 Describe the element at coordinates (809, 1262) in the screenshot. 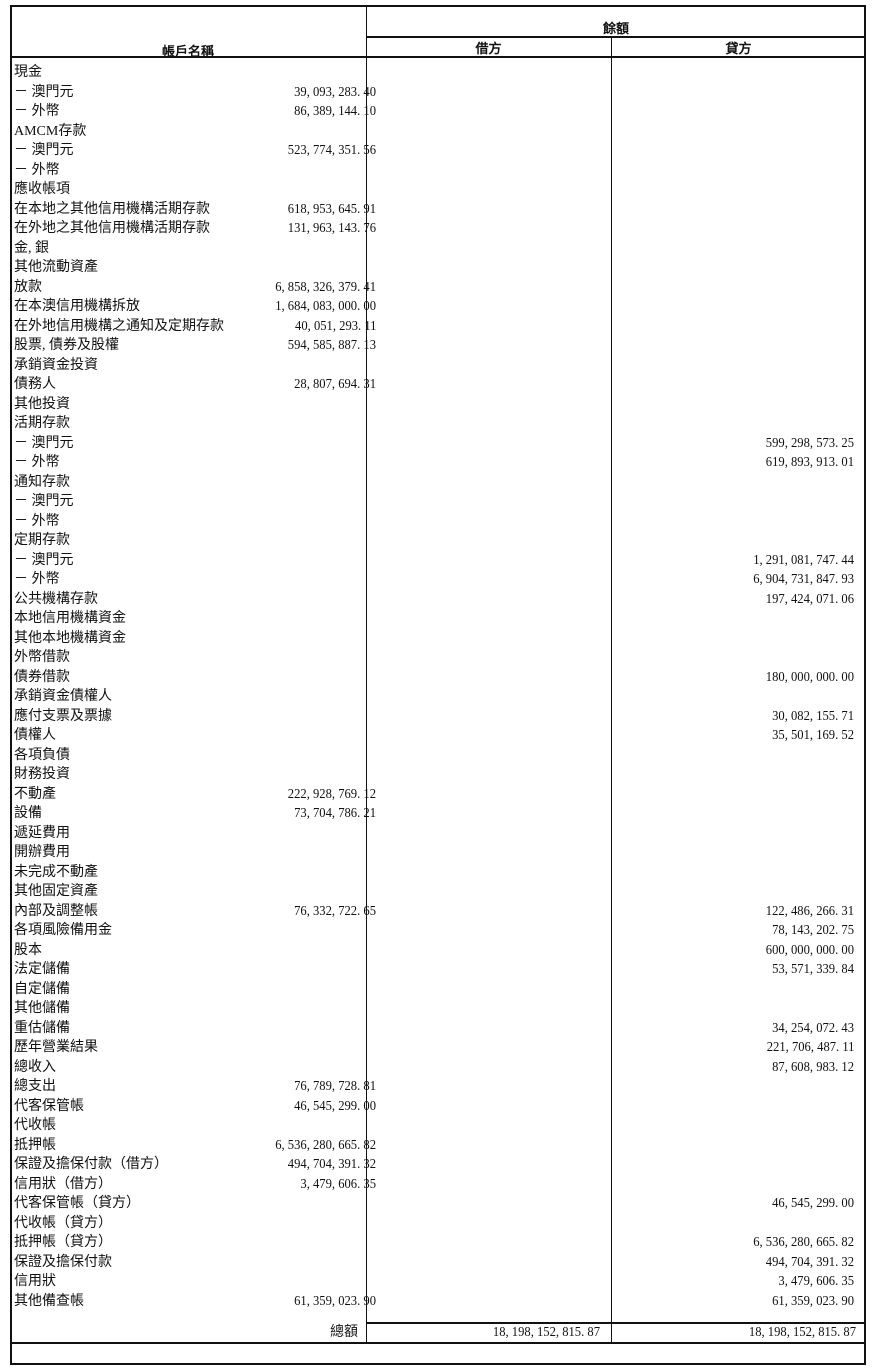

I see `credit-value: 494, 704, 391. 32` at that location.